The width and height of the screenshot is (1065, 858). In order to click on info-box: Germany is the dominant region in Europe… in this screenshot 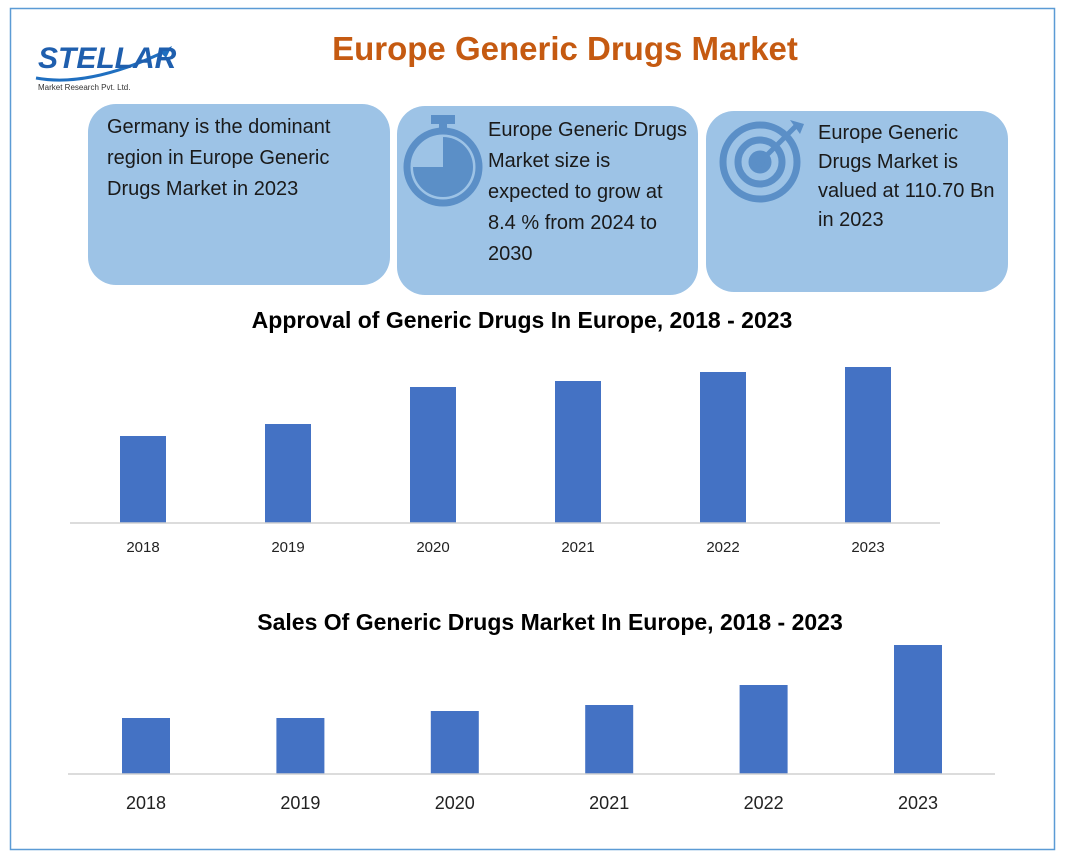, I will do `click(239, 194)`.